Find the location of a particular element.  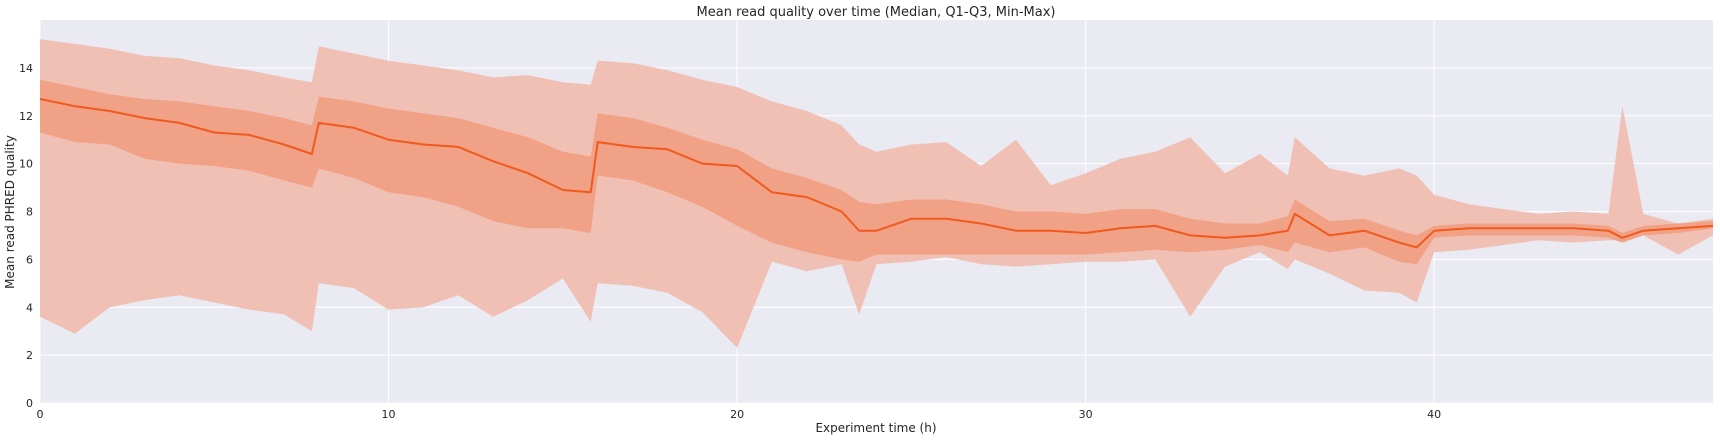

x-tick-label: 30 is located at coordinates (1086, 414).